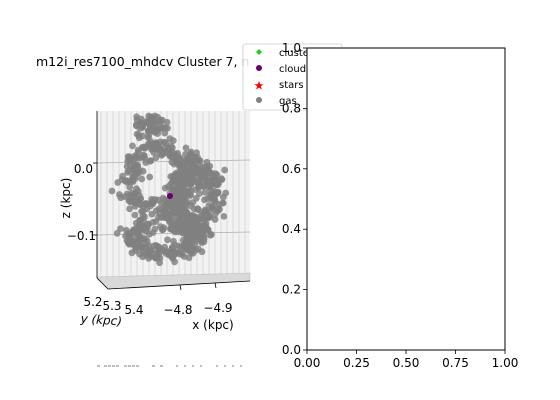  Describe the element at coordinates (295, 69) in the screenshot. I see `legend-label-clouds: clouds` at that location.